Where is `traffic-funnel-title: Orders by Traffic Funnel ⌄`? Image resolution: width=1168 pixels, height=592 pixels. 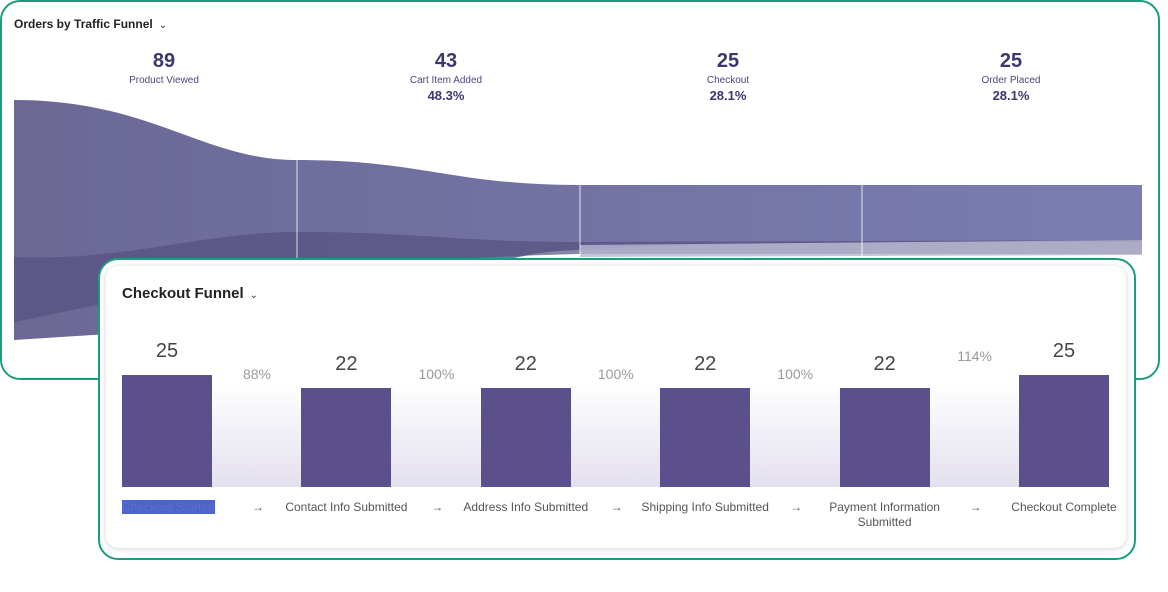
traffic-funnel-title: Orders by Traffic Funnel ⌄ is located at coordinates (90, 24).